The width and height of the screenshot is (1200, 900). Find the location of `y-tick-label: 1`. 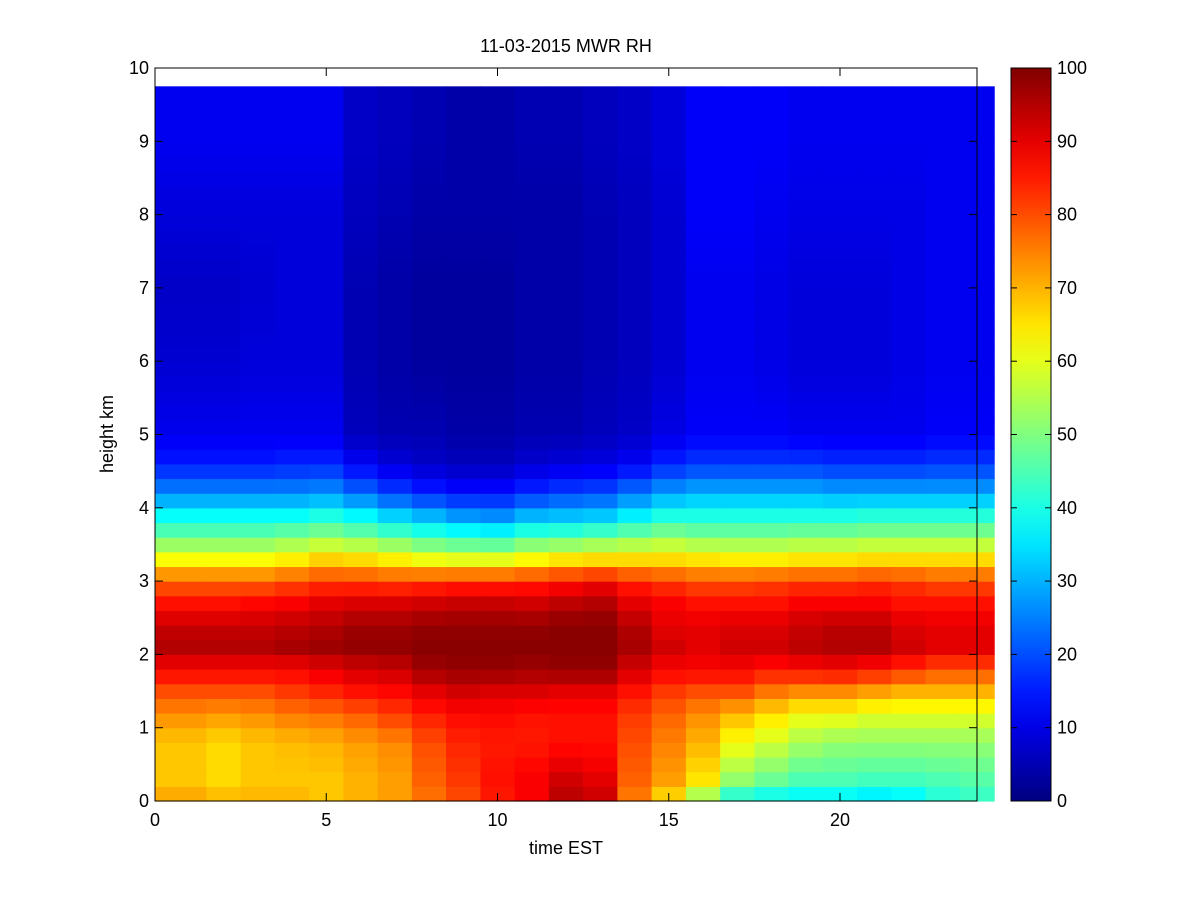

y-tick-label: 1 is located at coordinates (144, 728).